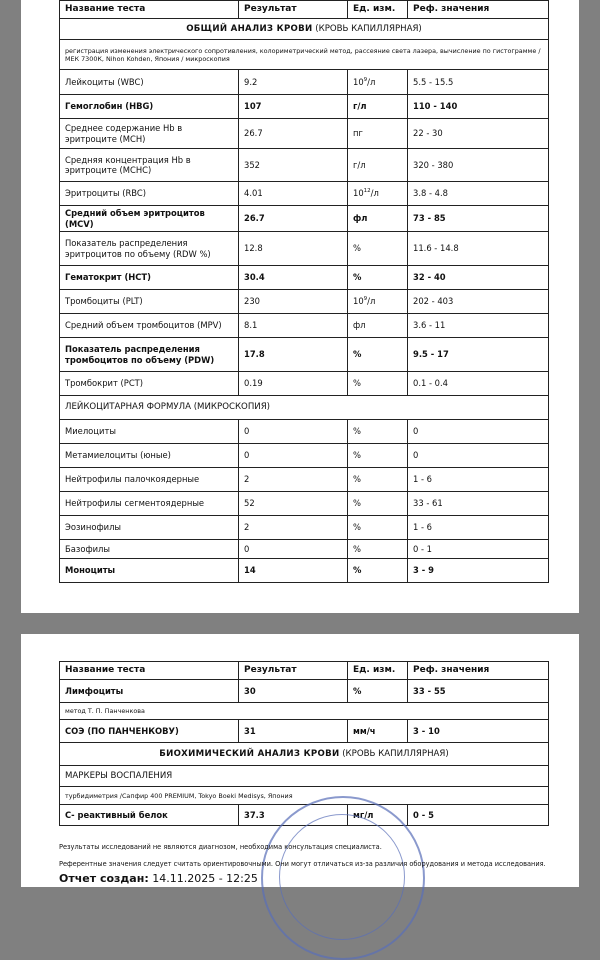  I want to click on table-row: Лимфоциты 30 % 33 - 55, so click(304, 691).